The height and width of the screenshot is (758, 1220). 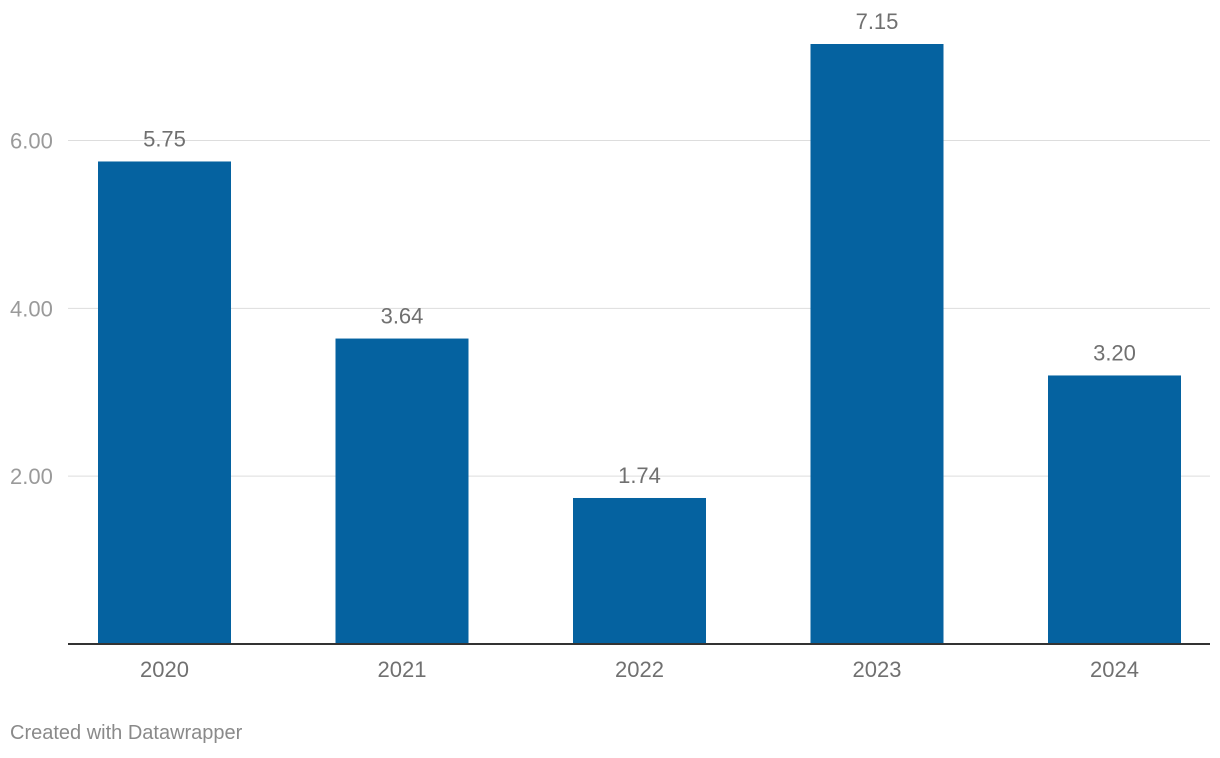 What do you see at coordinates (1114, 352) in the screenshot?
I see `value-label-2024: 3.20` at bounding box center [1114, 352].